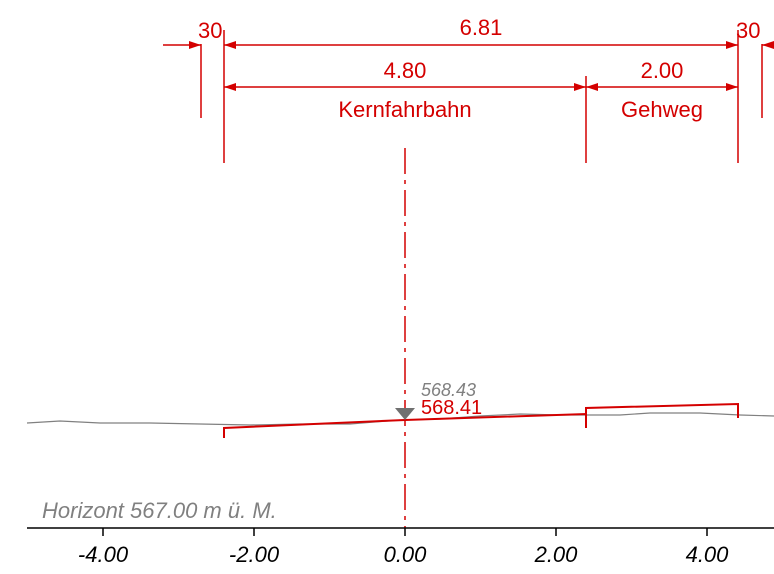 The image size is (774, 574). What do you see at coordinates (448, 390) in the screenshot?
I see `terrain-elevation-label: 568.43` at bounding box center [448, 390].